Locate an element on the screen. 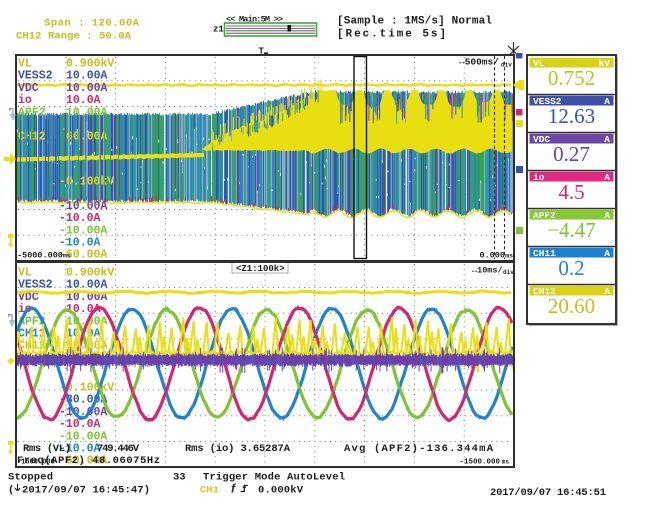 This screenshot has height=510, width=650. svg-text: -1500.000 is located at coordinates (479, 463).